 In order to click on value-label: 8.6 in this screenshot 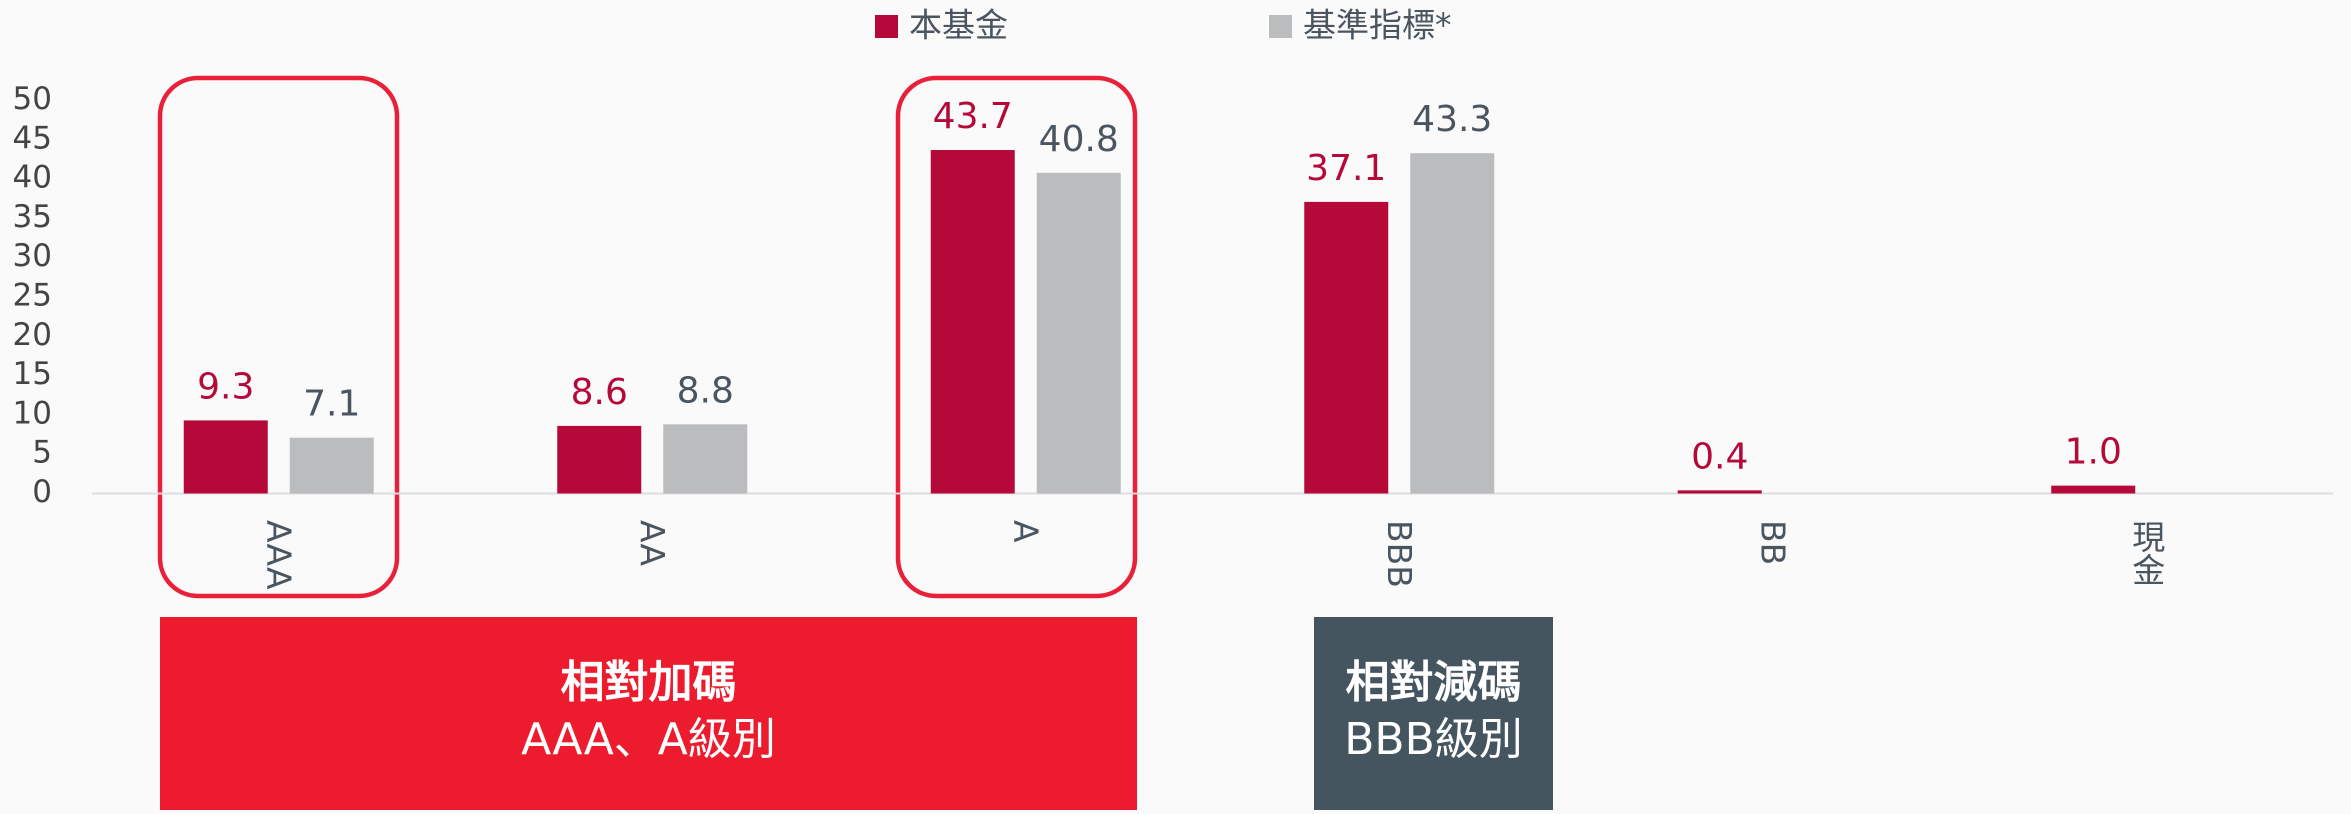, I will do `click(599, 392)`.